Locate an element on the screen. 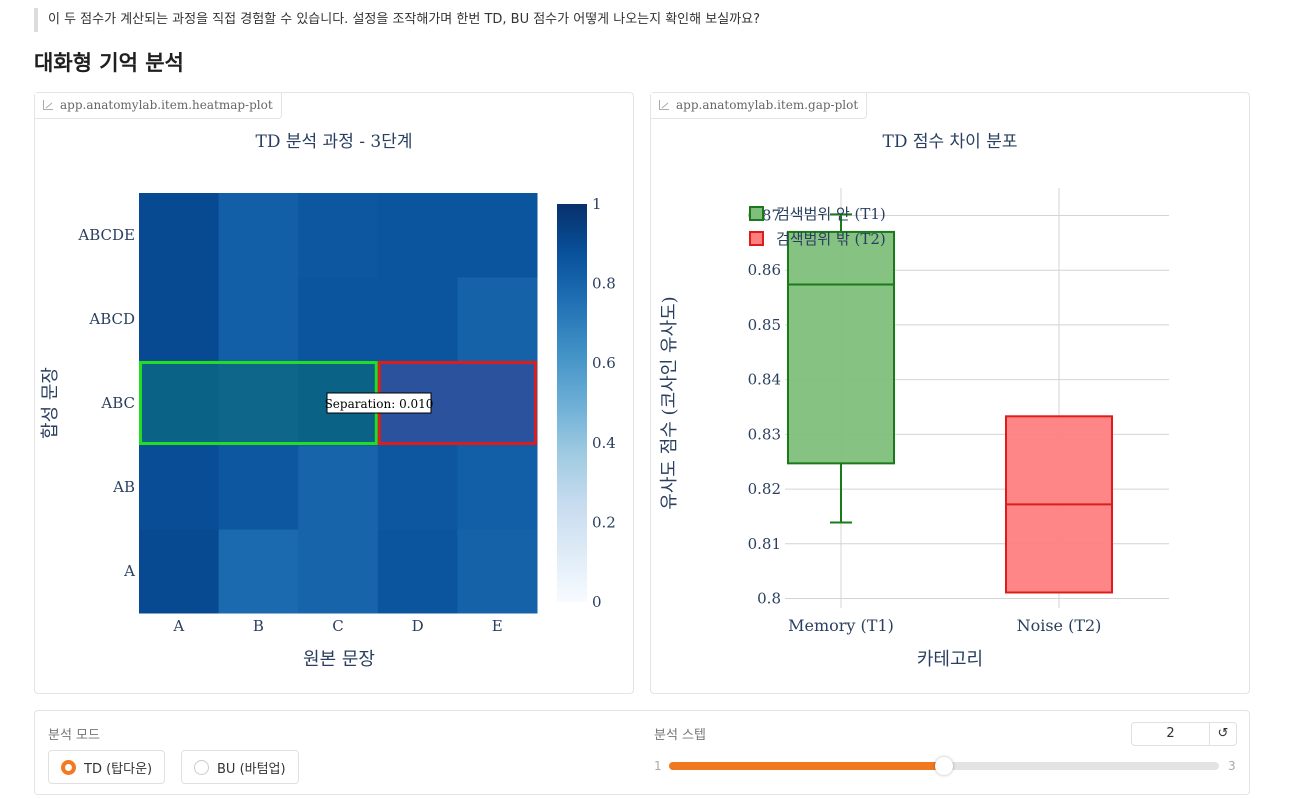  svg-text: D is located at coordinates (418, 626).